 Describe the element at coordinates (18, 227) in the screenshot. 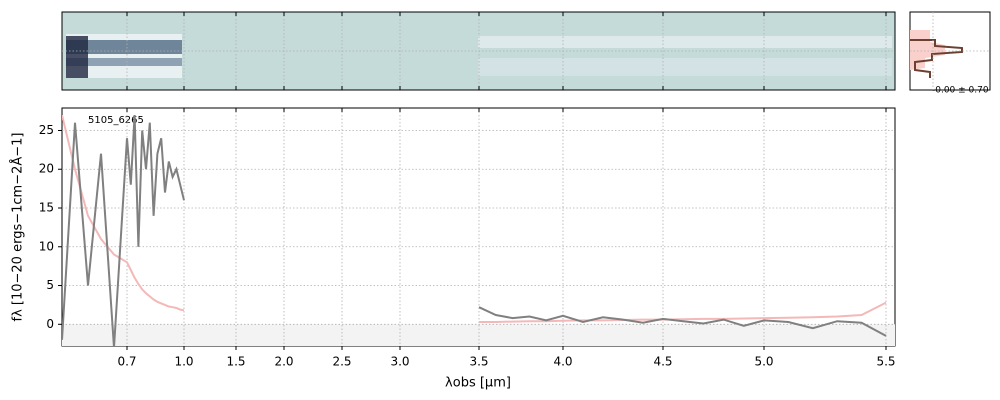

I see `y-axis-label: fλ [10−20 ergs−1cm−2Å−1]` at that location.